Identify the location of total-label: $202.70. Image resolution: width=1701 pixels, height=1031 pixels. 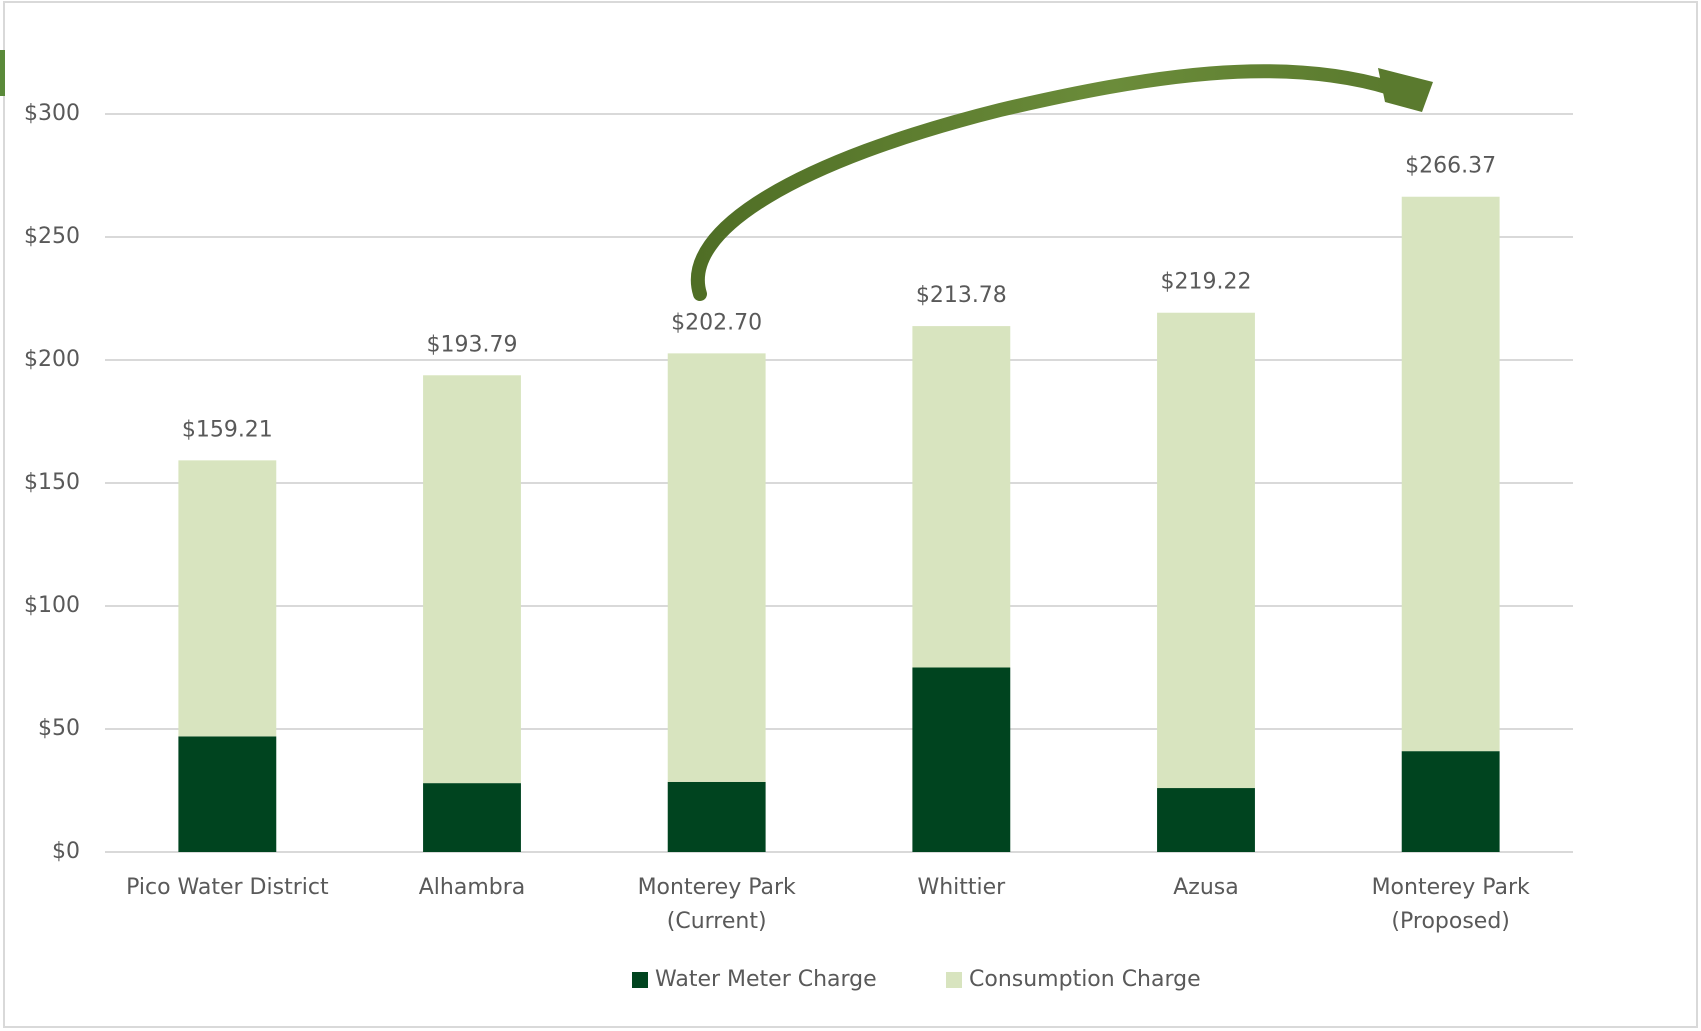
(716, 322).